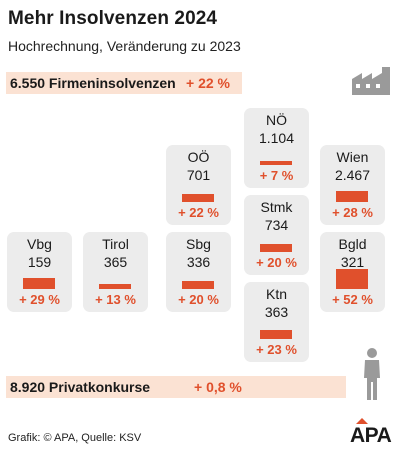  I want to click on state-tile-tirol: Tirol 365 + 13 %, so click(115, 272).